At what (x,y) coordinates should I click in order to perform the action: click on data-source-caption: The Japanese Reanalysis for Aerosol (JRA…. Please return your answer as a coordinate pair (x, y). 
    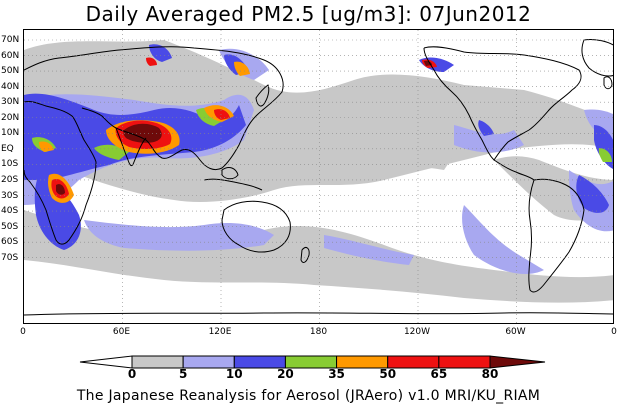
    Looking at the image, I should click on (308, 396).